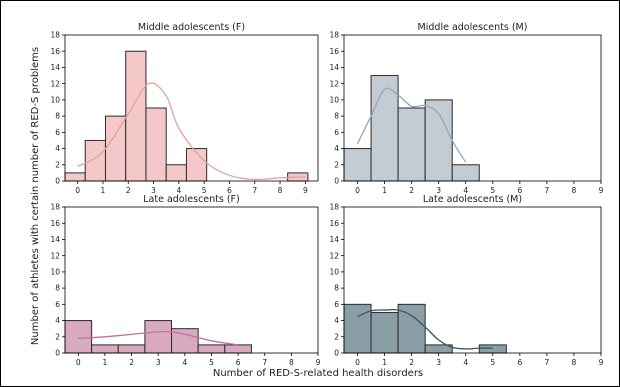 This screenshot has height=387, width=620. I want to click on figure-xlabel: Number of RED-S-related health disorders, so click(318, 373).